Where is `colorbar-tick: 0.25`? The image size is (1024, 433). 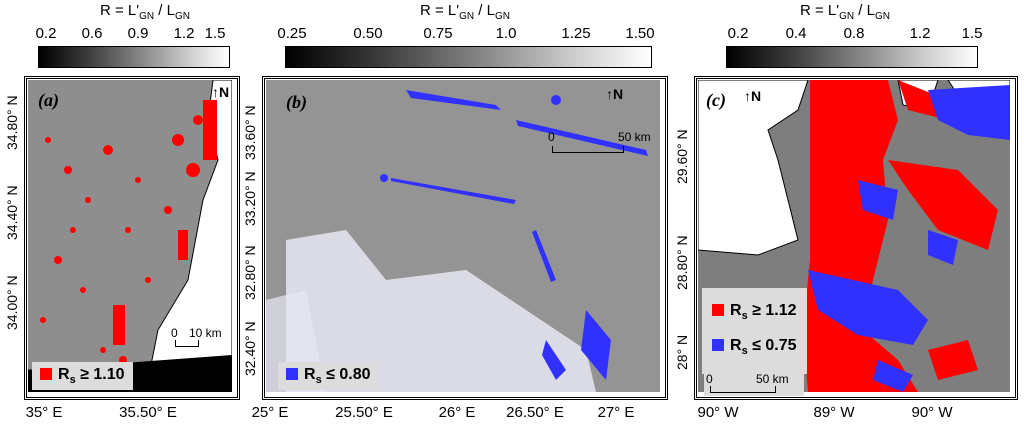
colorbar-tick: 0.25 is located at coordinates (292, 33).